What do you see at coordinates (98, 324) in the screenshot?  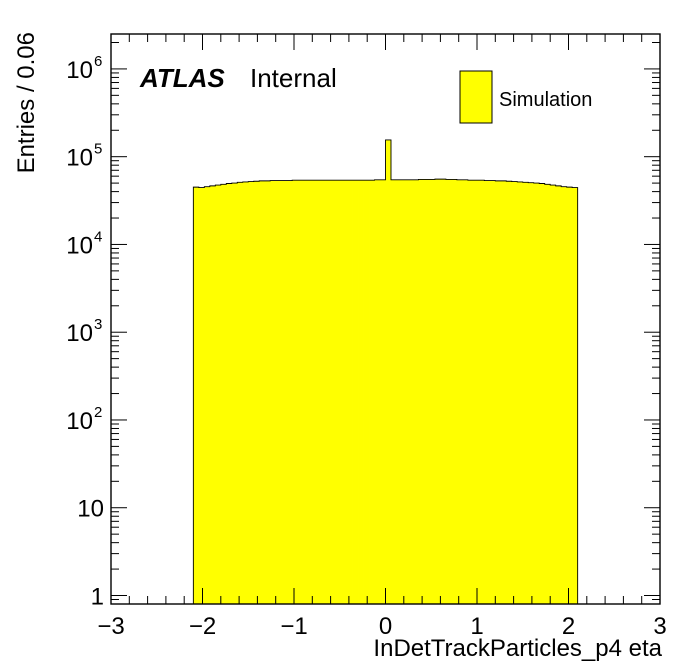 I see `y-tick-exponent: 3` at bounding box center [98, 324].